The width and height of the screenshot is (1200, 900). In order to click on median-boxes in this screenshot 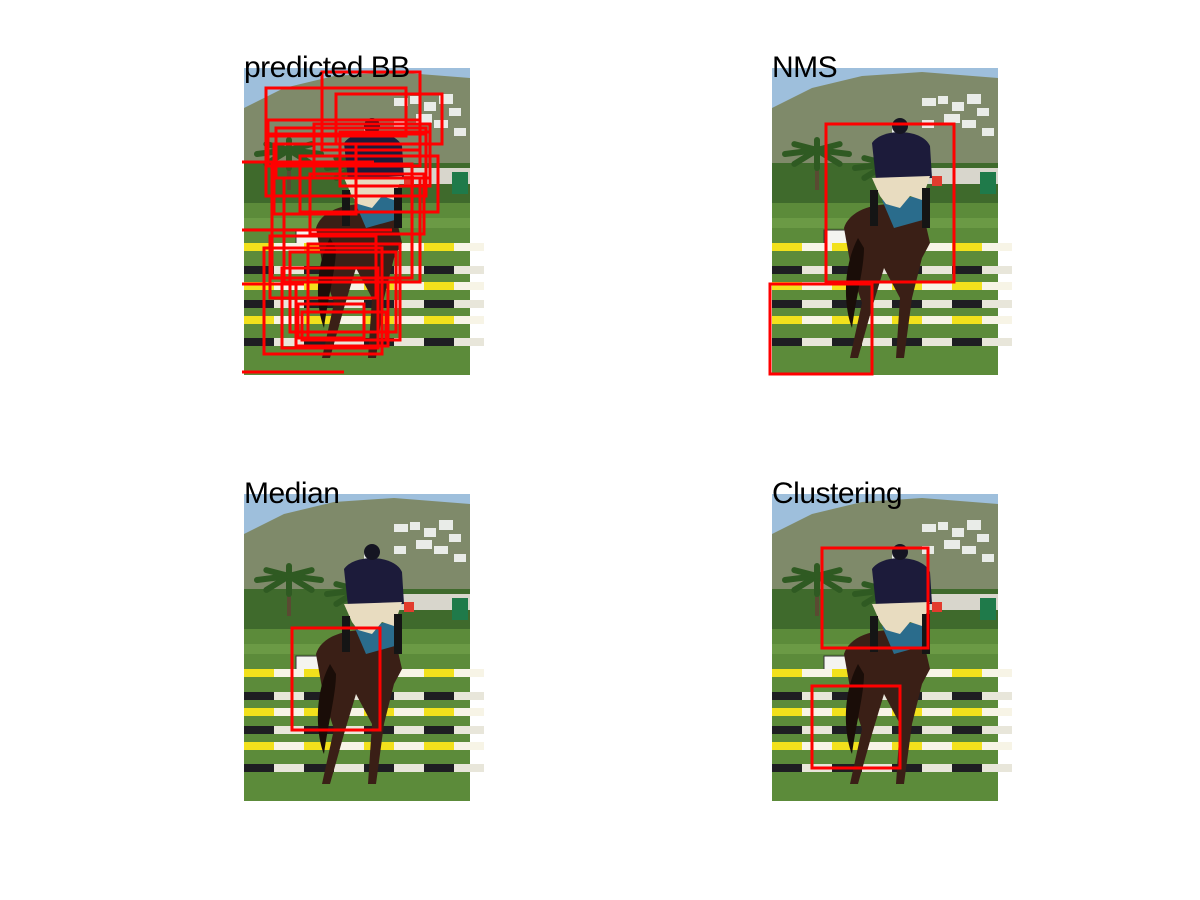, I will do `click(336, 679)`.